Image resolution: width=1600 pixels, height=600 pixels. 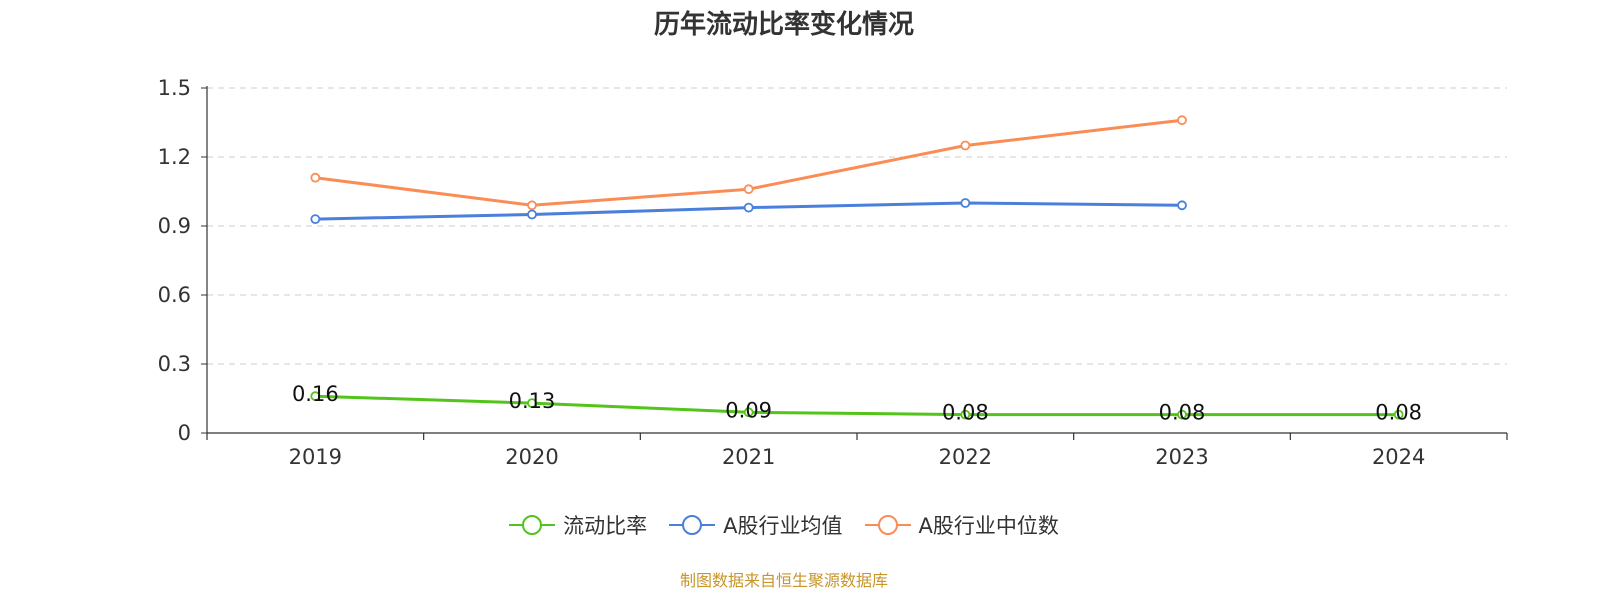 I want to click on y-tick-label: 1.5, so click(x=174, y=88).